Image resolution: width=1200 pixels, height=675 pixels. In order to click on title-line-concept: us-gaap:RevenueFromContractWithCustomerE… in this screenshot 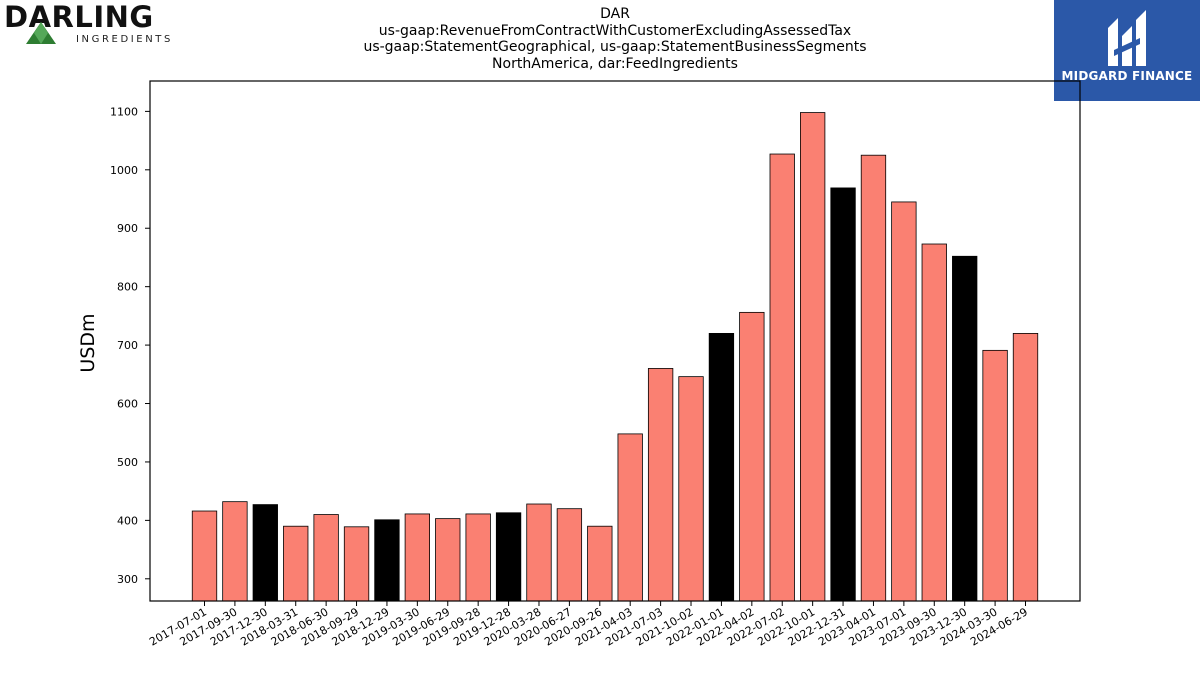, I will do `click(615, 30)`.